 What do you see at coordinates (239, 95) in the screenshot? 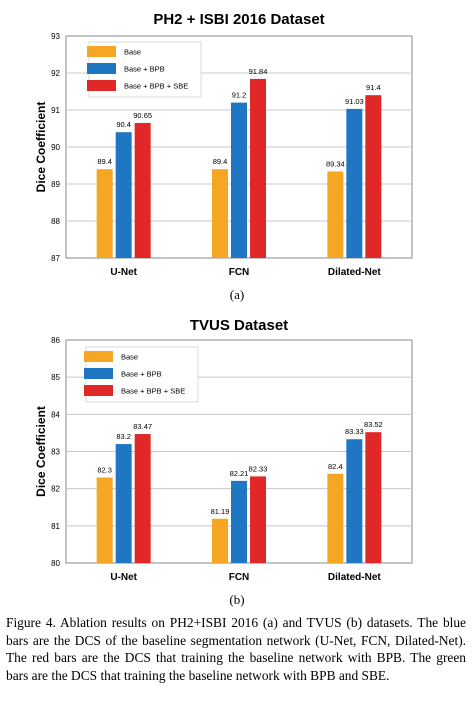
I see `data-label: 91.2` at bounding box center [239, 95].